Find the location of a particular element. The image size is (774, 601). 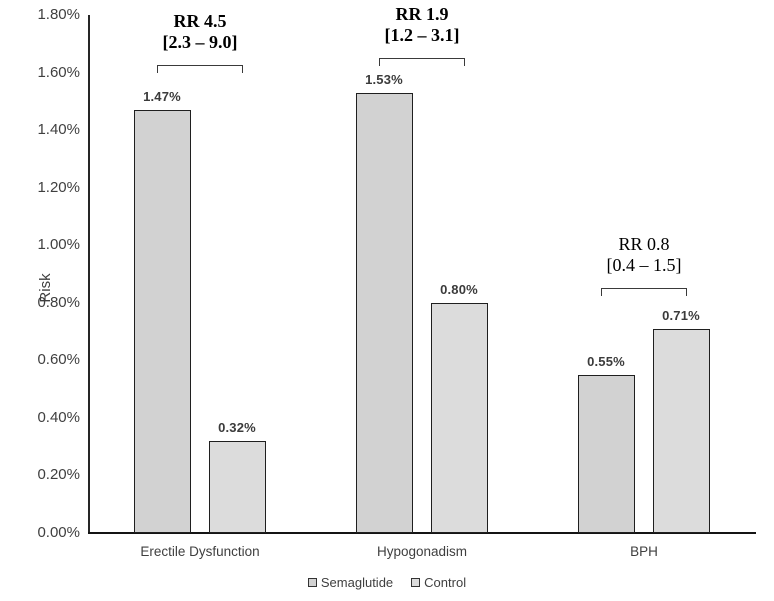

rr-value: RR 4.5 is located at coordinates (200, 21).